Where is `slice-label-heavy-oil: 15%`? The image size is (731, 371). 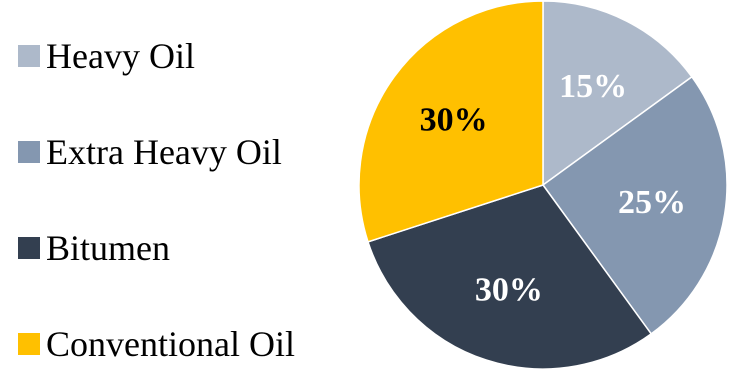 slice-label-heavy-oil: 15% is located at coordinates (593, 86).